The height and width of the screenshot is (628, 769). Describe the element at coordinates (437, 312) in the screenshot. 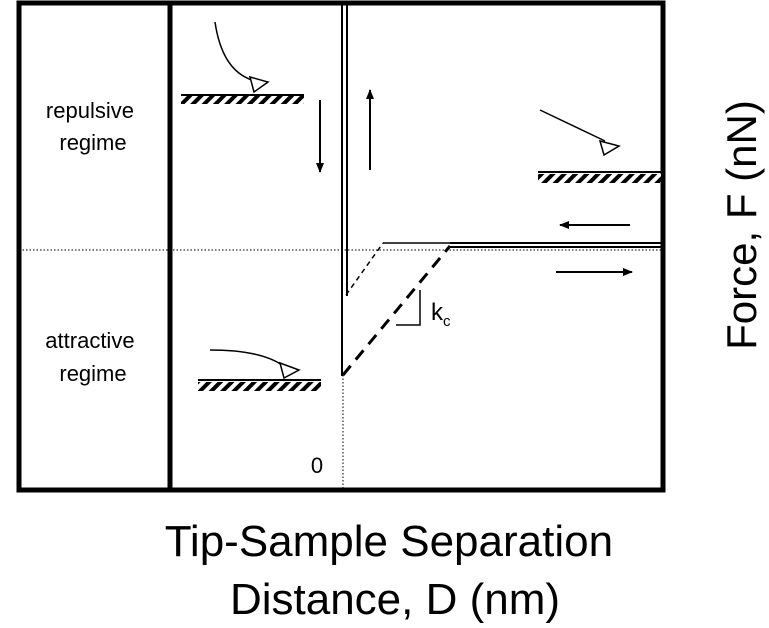

I see `stiffness-k: k` at that location.